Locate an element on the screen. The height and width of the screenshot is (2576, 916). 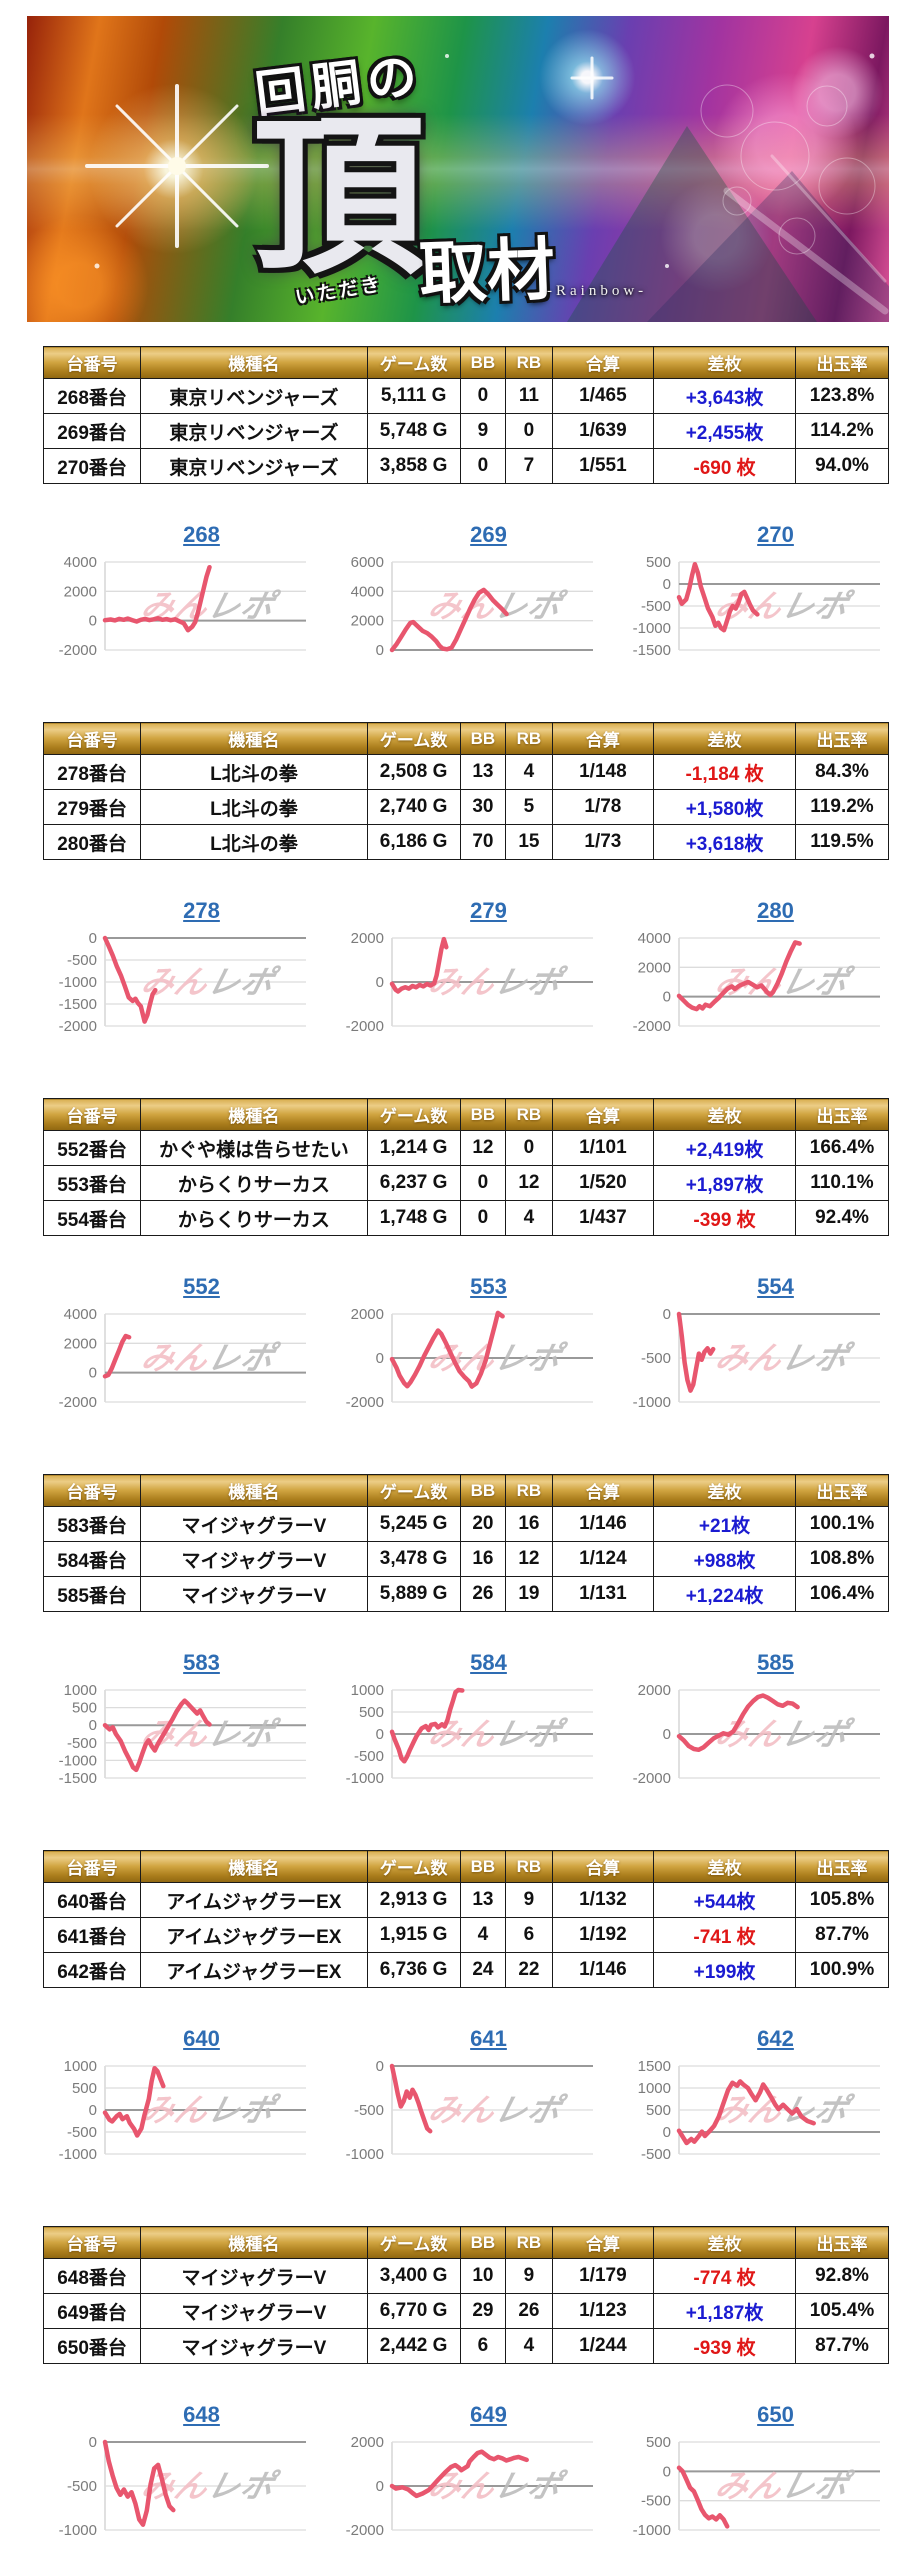
machine-link: 269 is located at coordinates (488, 534).